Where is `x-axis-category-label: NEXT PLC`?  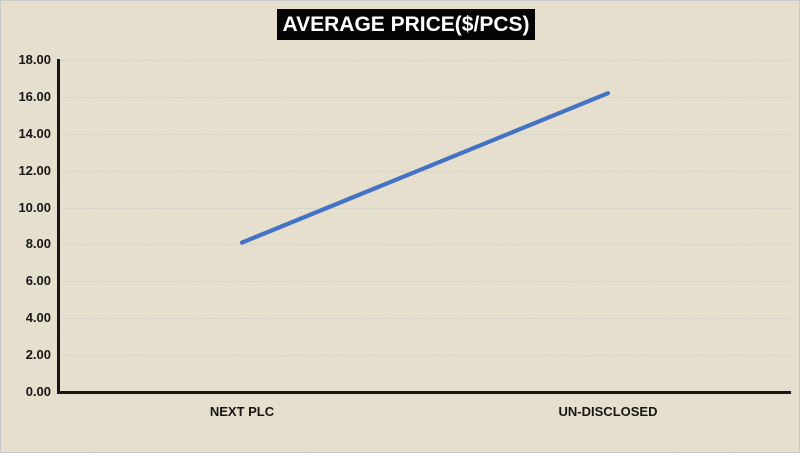
x-axis-category-label: NEXT PLC is located at coordinates (242, 411).